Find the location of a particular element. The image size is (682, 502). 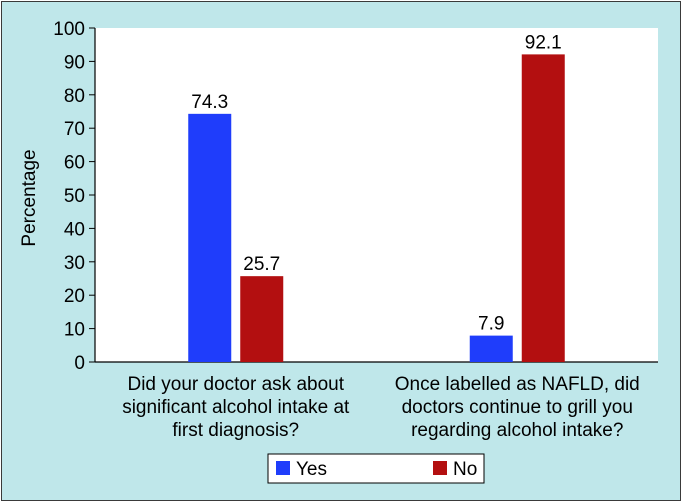

legend-swatch-yes is located at coordinates (283, 468).